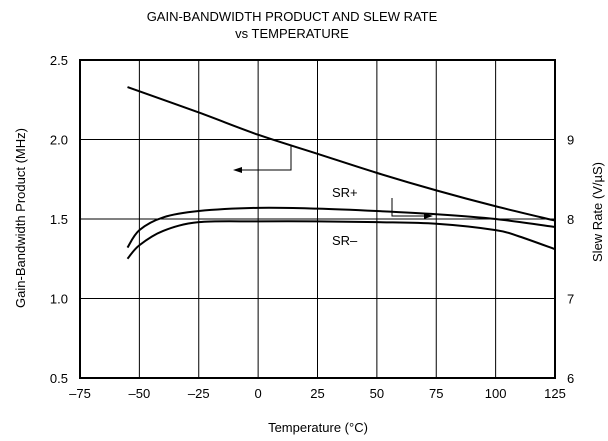 The height and width of the screenshot is (441, 608). I want to click on x-axis-label: Temperature (°C), so click(318, 427).